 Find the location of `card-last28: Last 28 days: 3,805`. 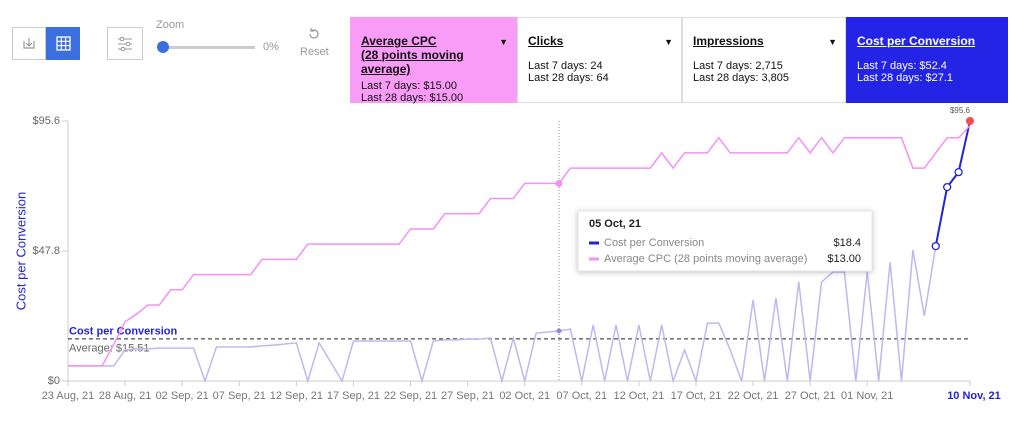

card-last28: Last 28 days: 3,805 is located at coordinates (741, 78).